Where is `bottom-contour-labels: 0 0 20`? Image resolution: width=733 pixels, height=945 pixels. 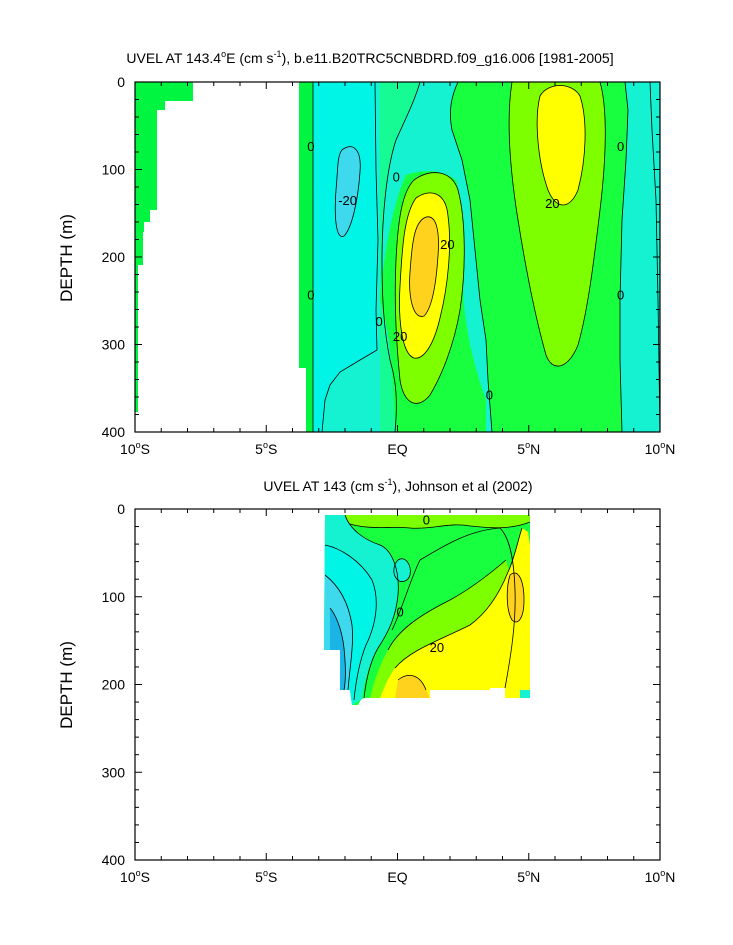
bottom-contour-labels: 0 0 20 is located at coordinates (421, 584).